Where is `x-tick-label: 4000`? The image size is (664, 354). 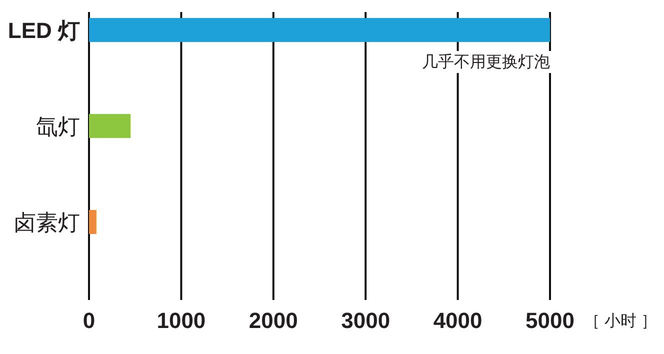 x-tick-label: 4000 is located at coordinates (457, 320).